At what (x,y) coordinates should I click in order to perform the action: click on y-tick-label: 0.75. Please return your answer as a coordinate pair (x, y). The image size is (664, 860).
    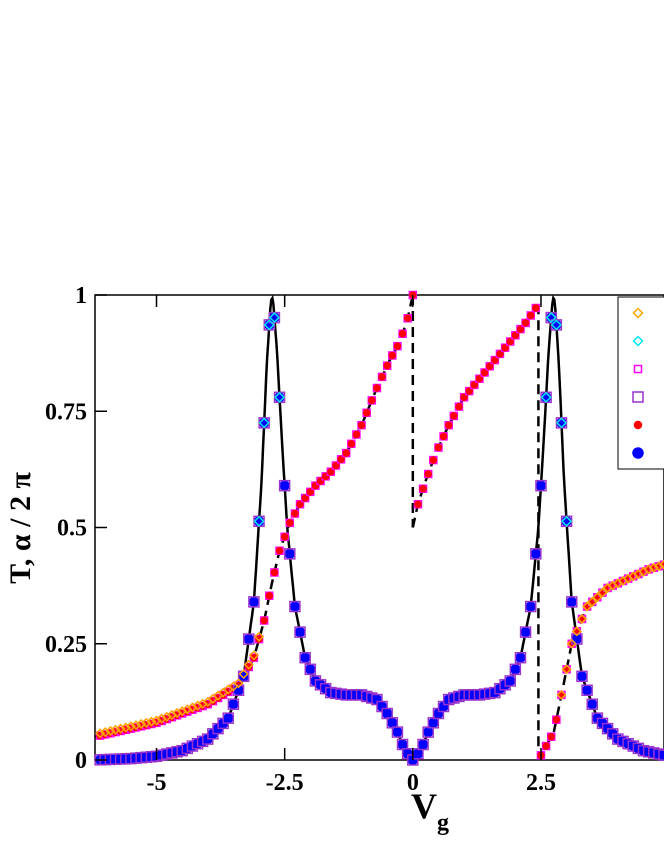
    Looking at the image, I should click on (66, 412).